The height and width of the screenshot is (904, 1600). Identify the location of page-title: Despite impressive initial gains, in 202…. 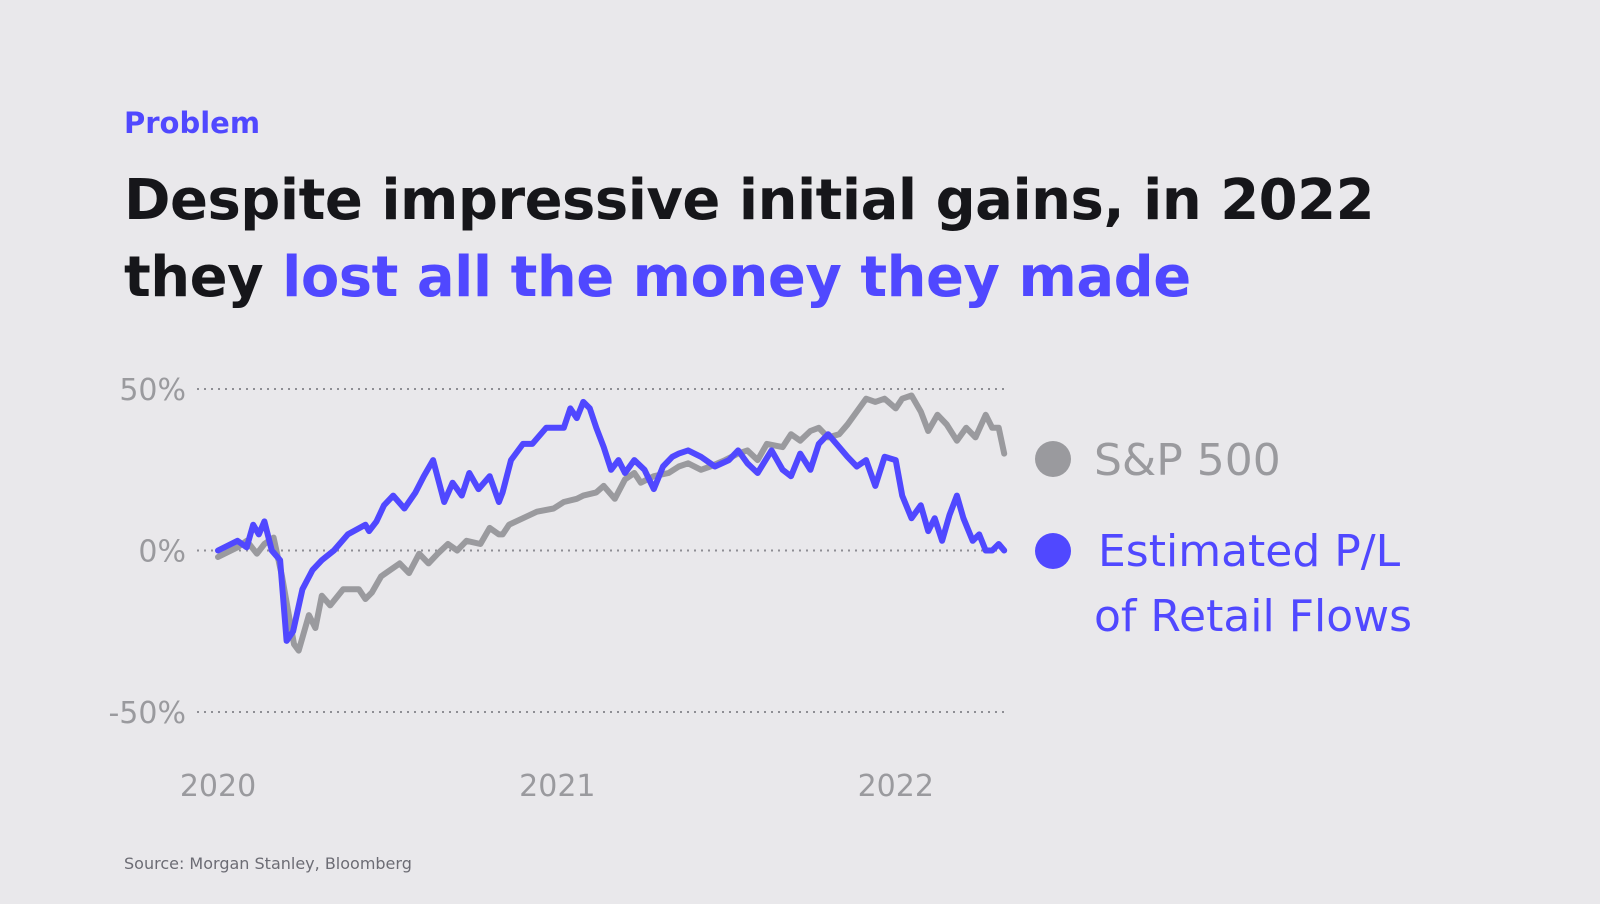
(814, 239).